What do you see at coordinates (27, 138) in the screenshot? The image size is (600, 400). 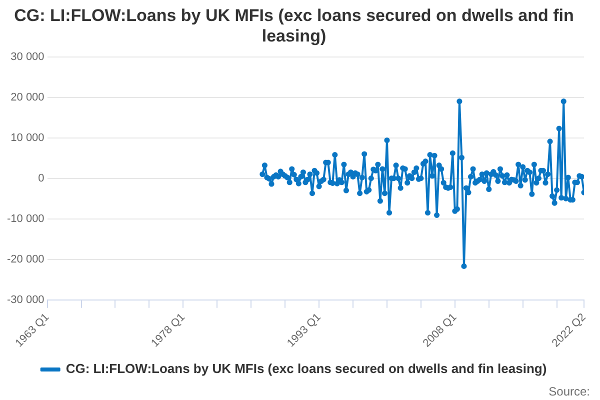 I see `y-tick-label: 10 000` at bounding box center [27, 138].